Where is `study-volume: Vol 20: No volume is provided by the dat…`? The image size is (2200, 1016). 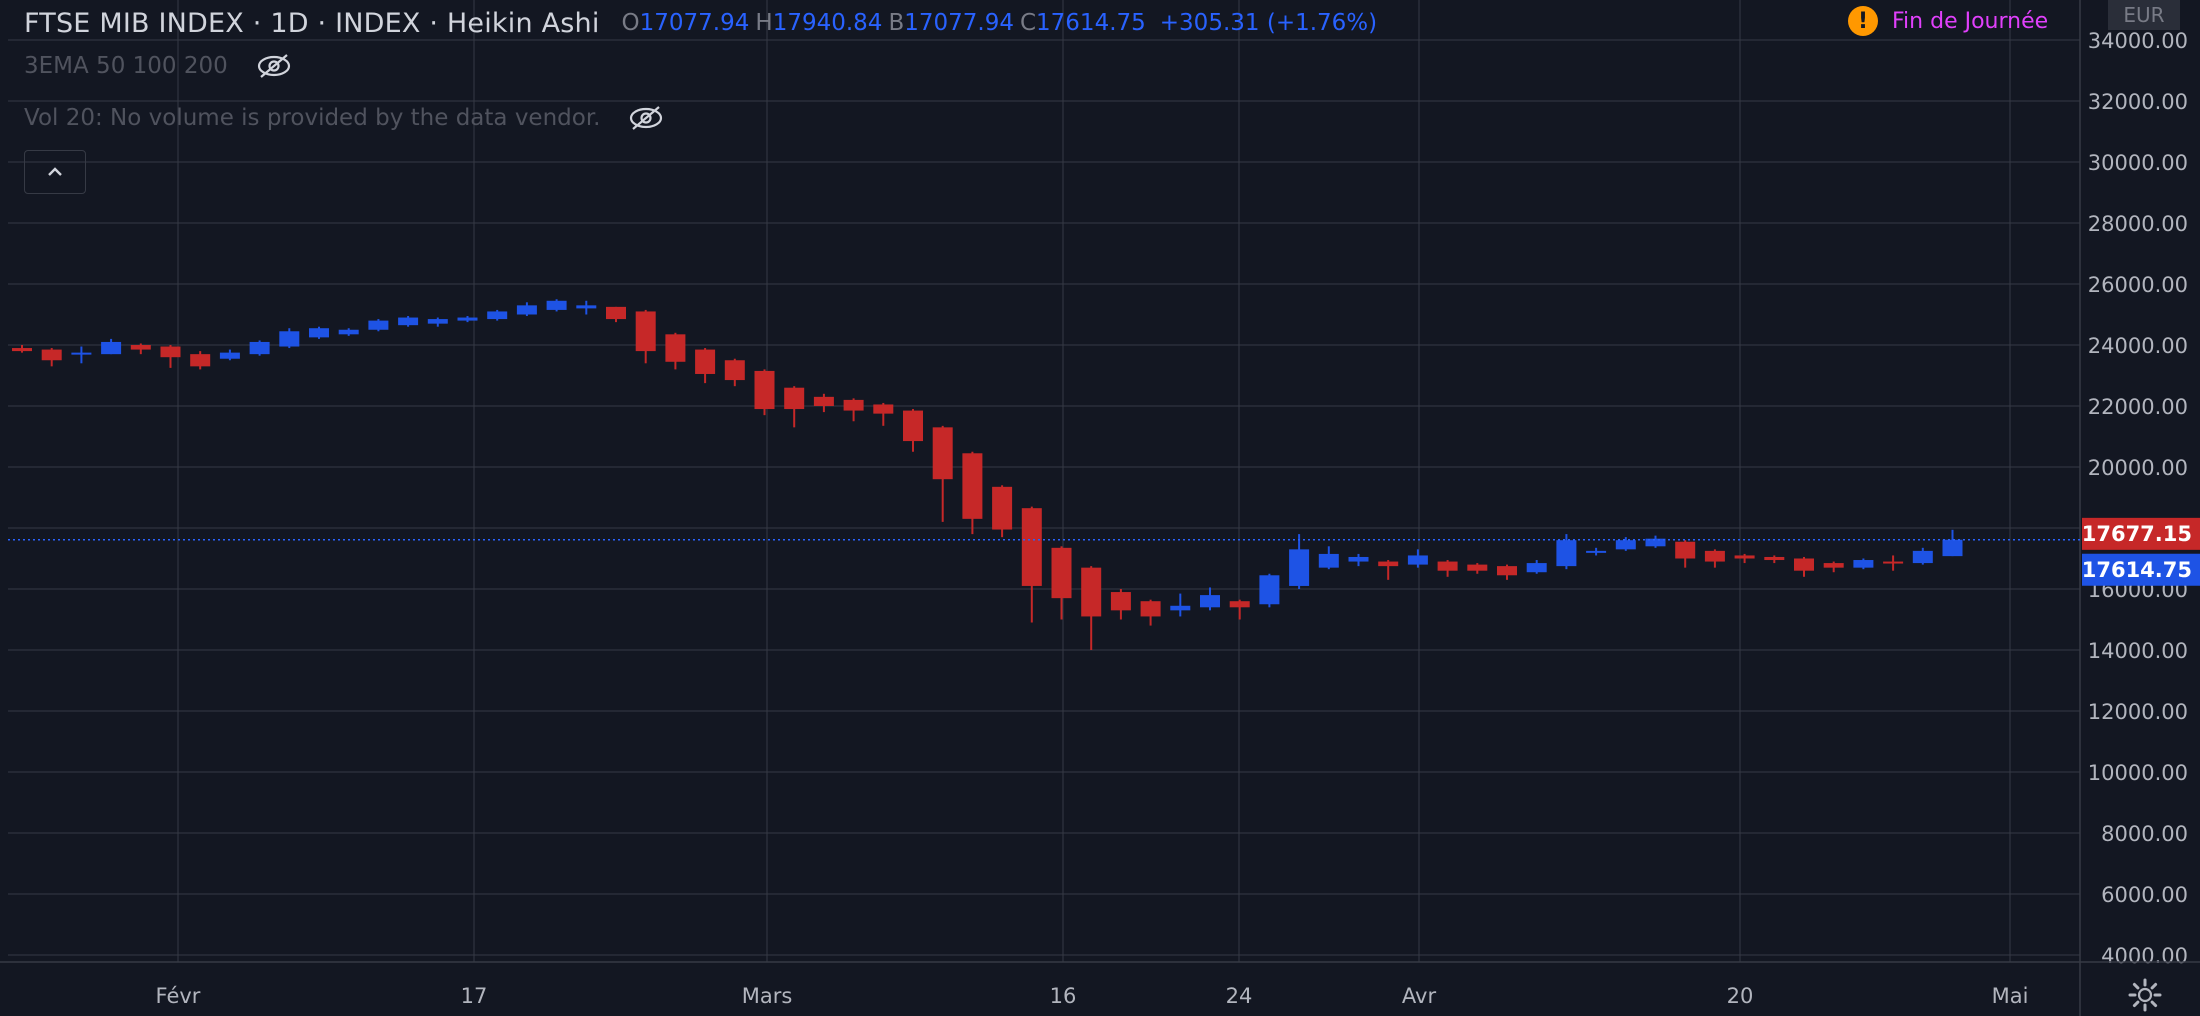 study-volume: Vol 20: No volume is provided by the dat… is located at coordinates (344, 118).